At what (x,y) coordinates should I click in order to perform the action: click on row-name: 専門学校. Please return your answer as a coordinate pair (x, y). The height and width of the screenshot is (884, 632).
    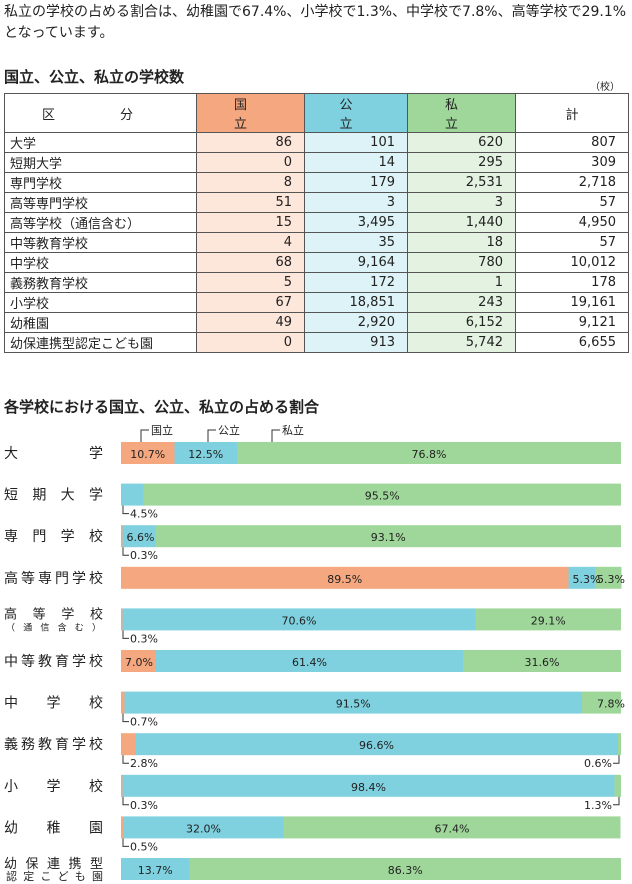
    Looking at the image, I should click on (100, 182).